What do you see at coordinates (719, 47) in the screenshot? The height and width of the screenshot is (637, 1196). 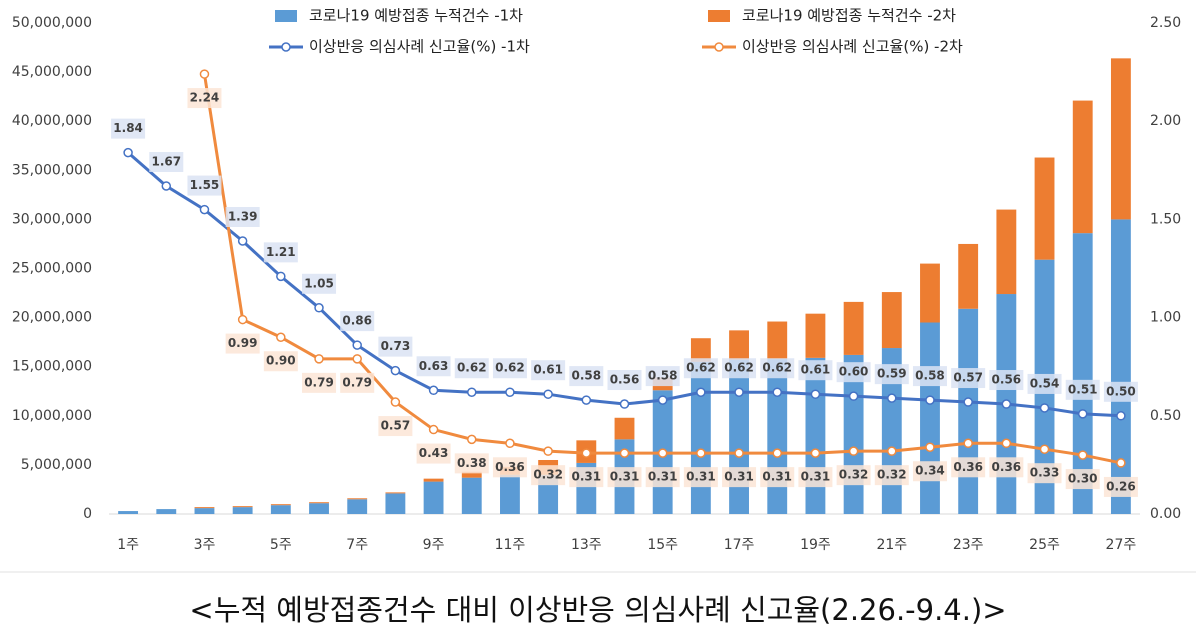 I see `legend-marker` at bounding box center [719, 47].